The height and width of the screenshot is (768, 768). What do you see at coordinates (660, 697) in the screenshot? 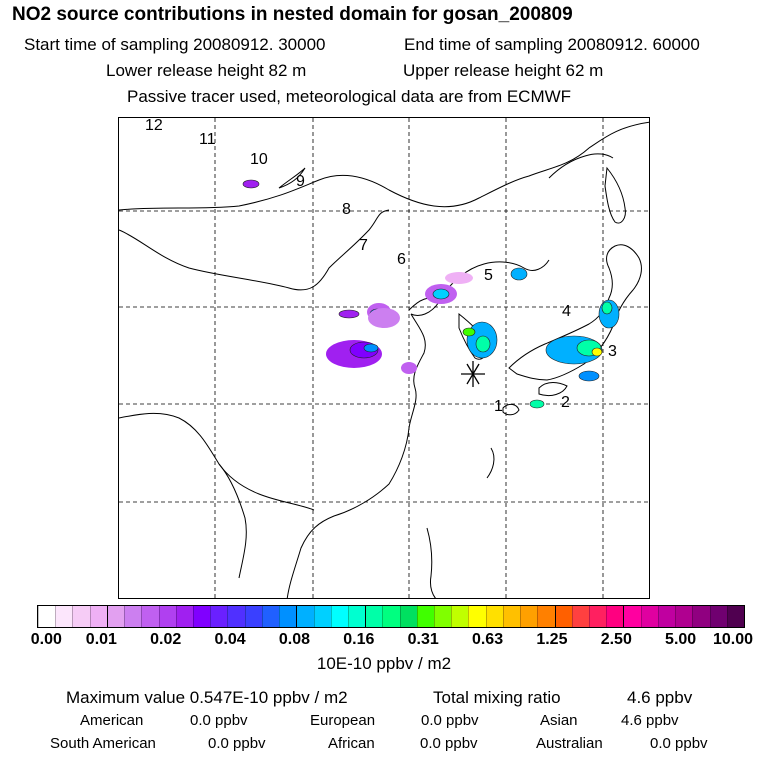
I see `total-mixing-value: 4.6 ppbv` at bounding box center [660, 697].